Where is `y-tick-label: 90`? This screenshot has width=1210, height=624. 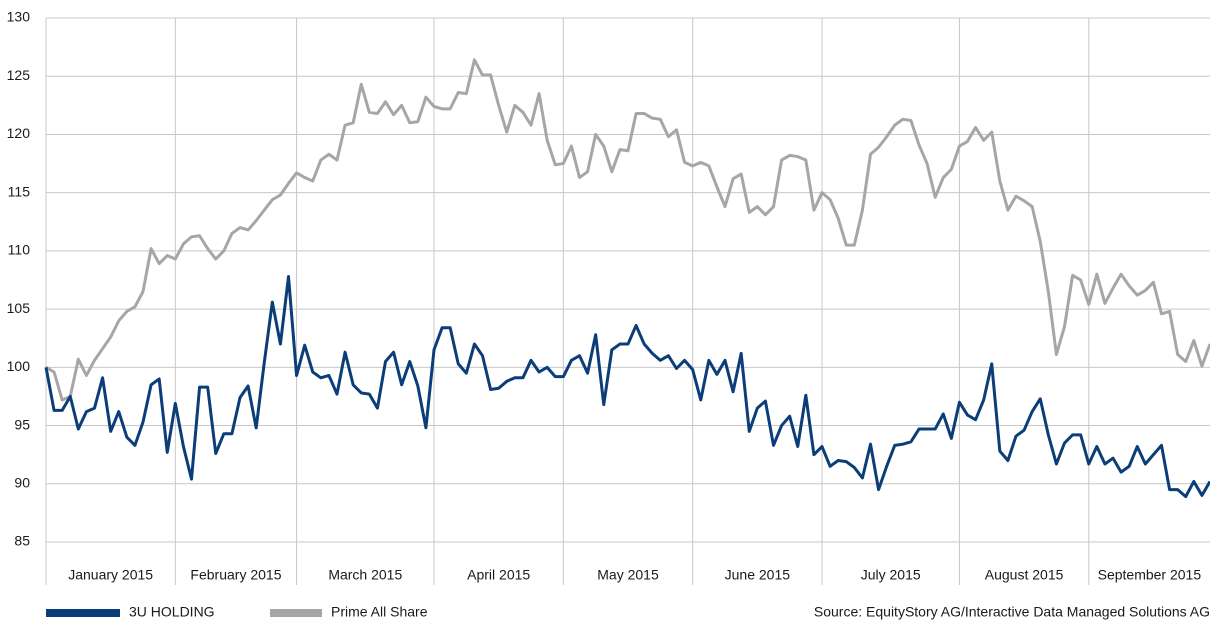
y-tick-label: 90 is located at coordinates (22, 482).